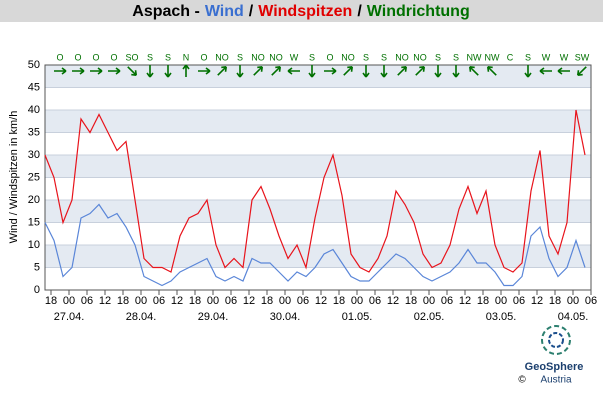  I want to click on y-tick-label: 35, so click(34, 132).